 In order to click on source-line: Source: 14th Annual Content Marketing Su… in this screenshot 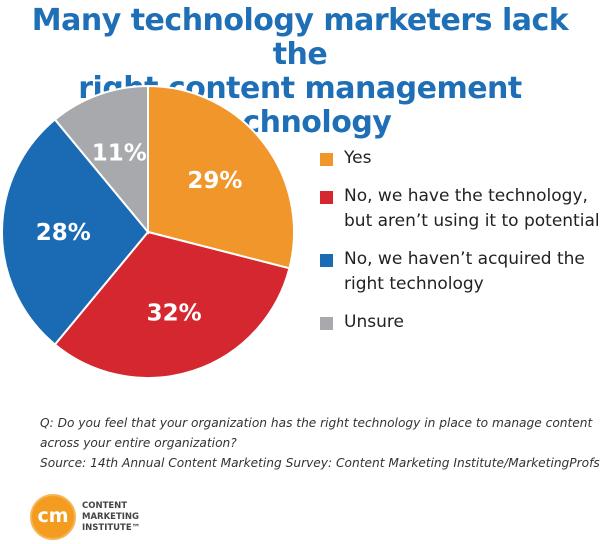, I will do `click(320, 463)`.